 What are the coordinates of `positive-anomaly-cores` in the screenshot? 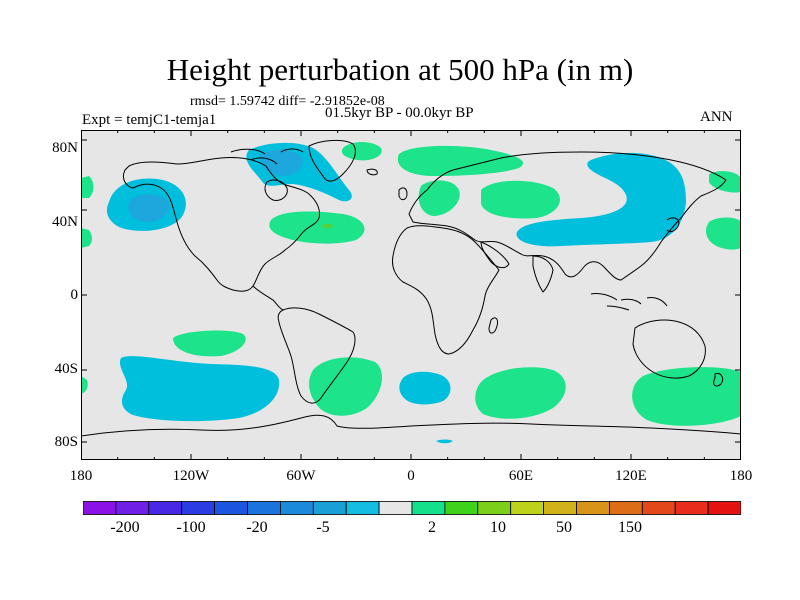 It's located at (327, 226).